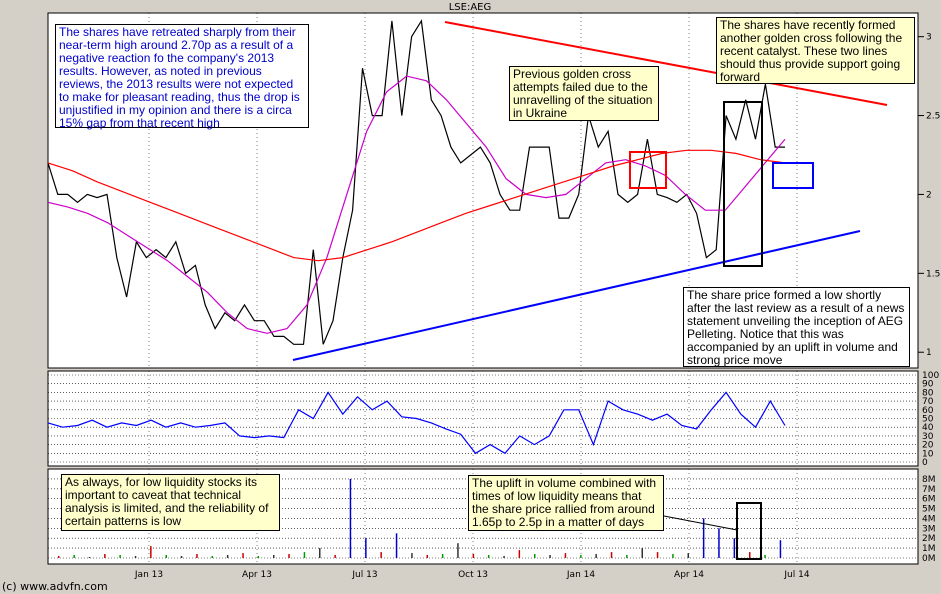 The image size is (941, 594). I want to click on indicator-tick-label: 50, so click(928, 420).